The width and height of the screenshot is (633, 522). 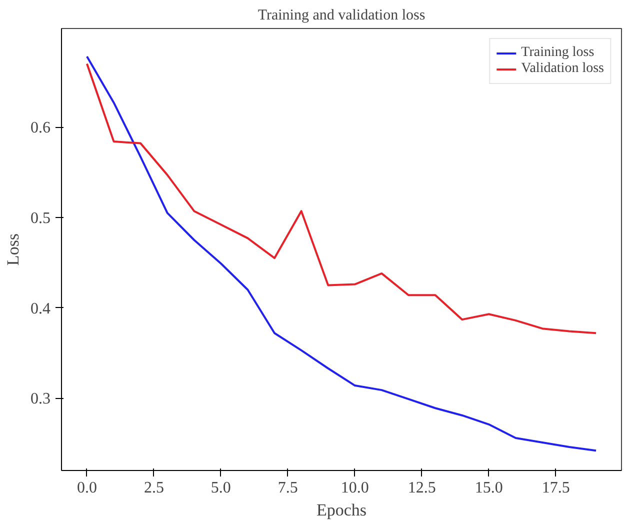 What do you see at coordinates (342, 16) in the screenshot?
I see `chart-title: Training and validation loss` at bounding box center [342, 16].